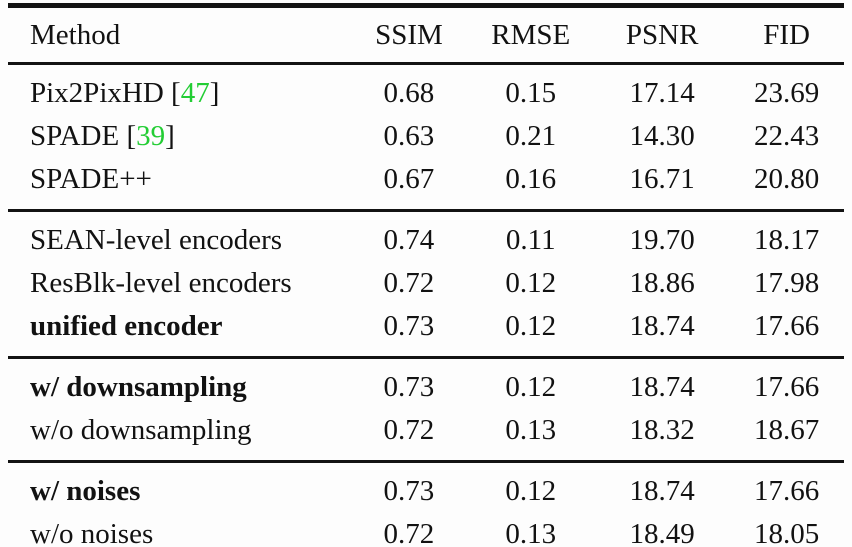 This screenshot has width=852, height=547. I want to click on metric-cell: 17.14, so click(662, 93).